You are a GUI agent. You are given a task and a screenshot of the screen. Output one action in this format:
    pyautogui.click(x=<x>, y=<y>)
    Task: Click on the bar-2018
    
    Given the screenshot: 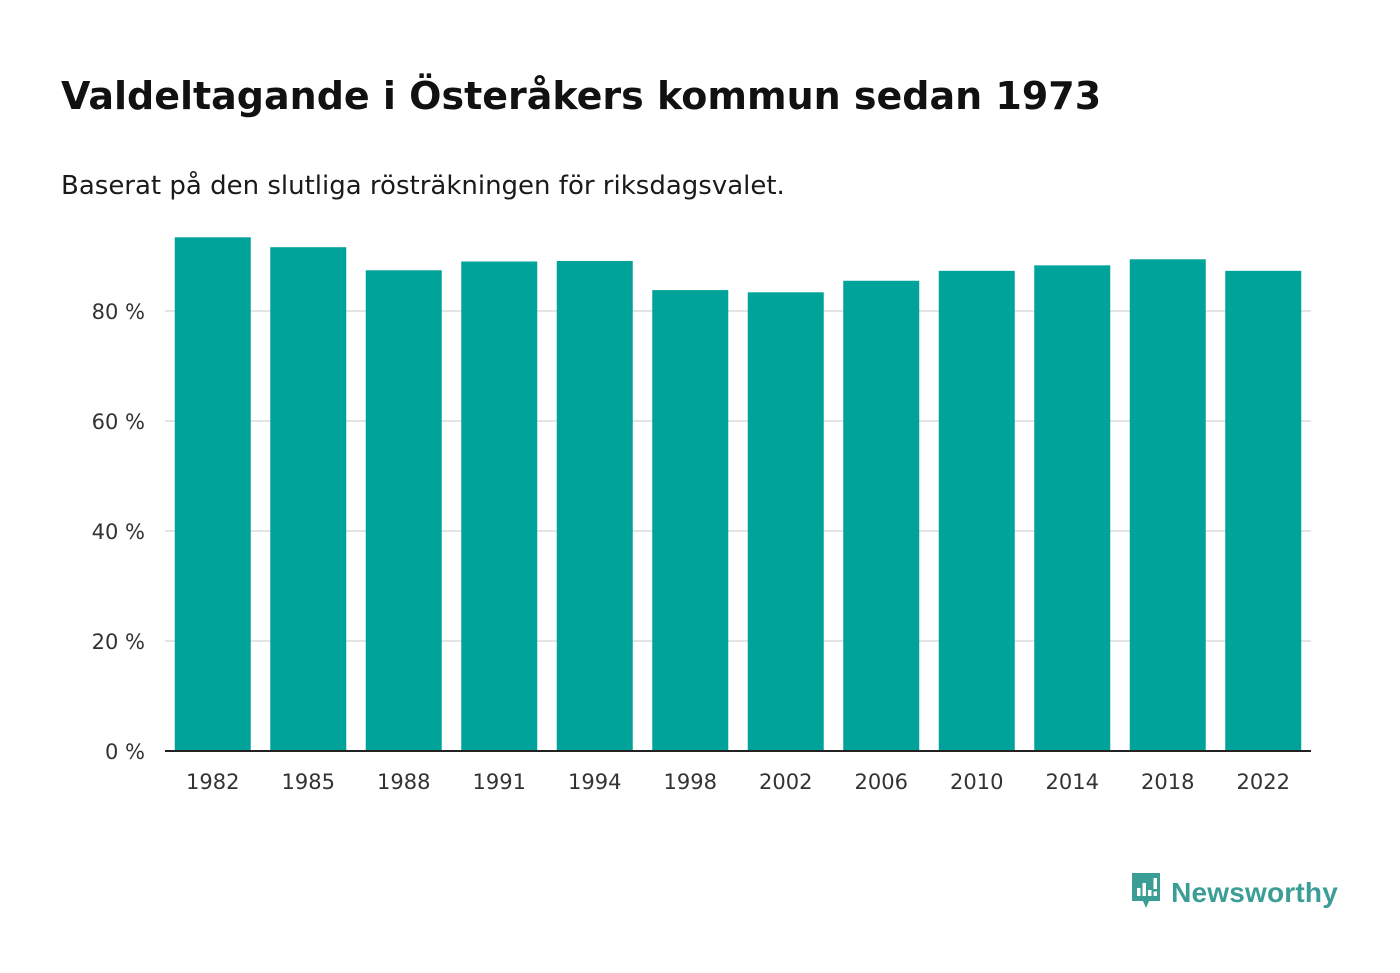 What is the action you would take?
    pyautogui.click(x=1167, y=505)
    